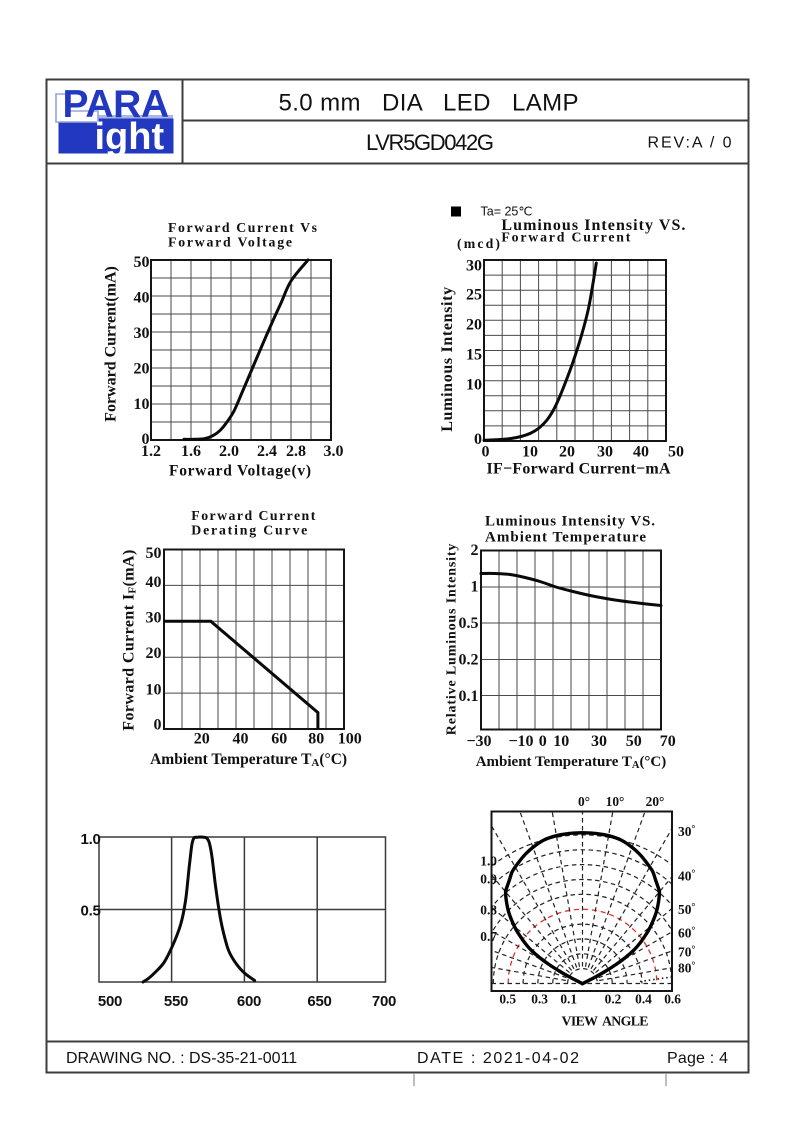 This screenshot has height=1128, width=794. Describe the element at coordinates (230, 242) in the screenshot. I see `svg-text: Forward Voltage` at that location.